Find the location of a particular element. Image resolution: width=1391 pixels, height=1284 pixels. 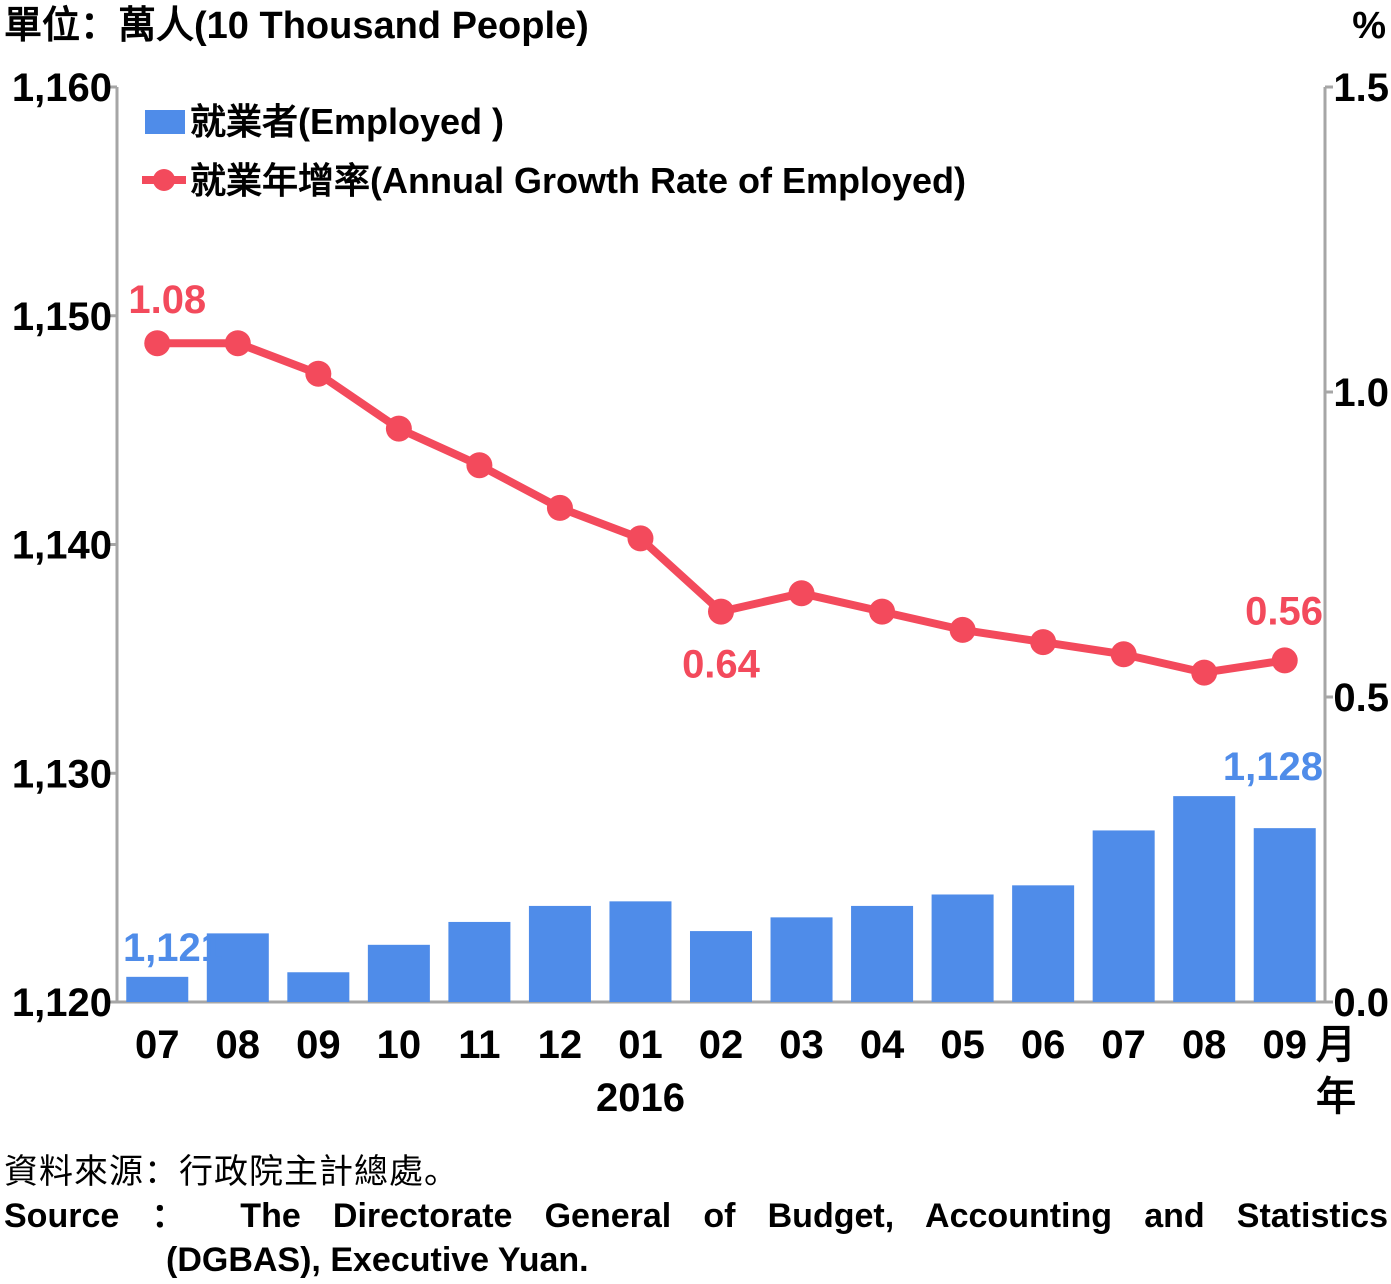

bar-data-label: 1,128 is located at coordinates (1273, 767).